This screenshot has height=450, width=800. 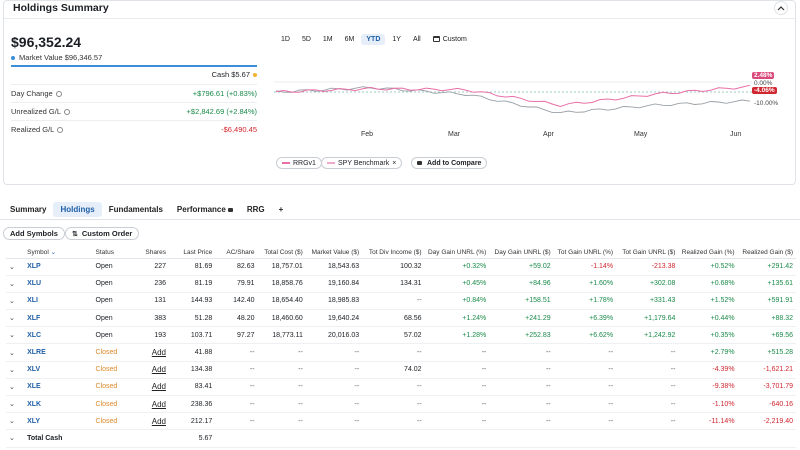 What do you see at coordinates (239, 129) in the screenshot?
I see `realized-value: -$6,490.45` at bounding box center [239, 129].